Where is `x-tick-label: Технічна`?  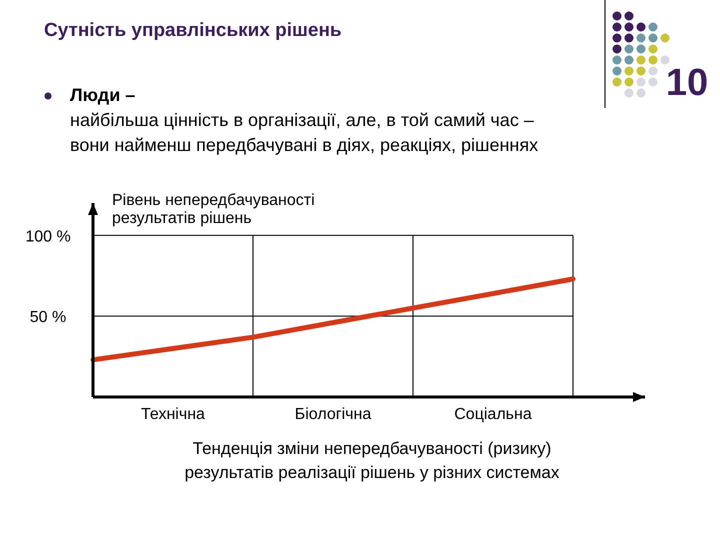 x-tick-label: Технічна is located at coordinates (173, 414).